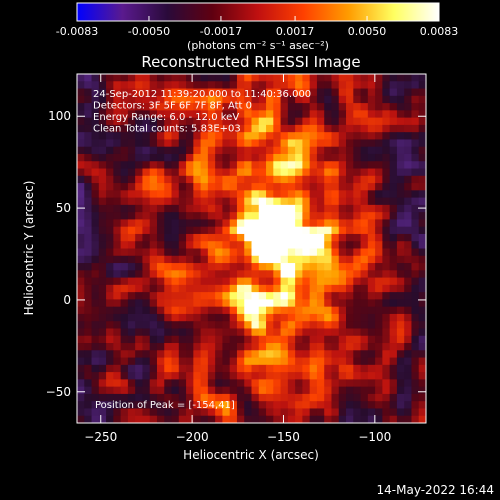 The image size is (500, 500). Describe the element at coordinates (295, 31) in the screenshot. I see `colorbar-tick-label: 0.0017` at that location.